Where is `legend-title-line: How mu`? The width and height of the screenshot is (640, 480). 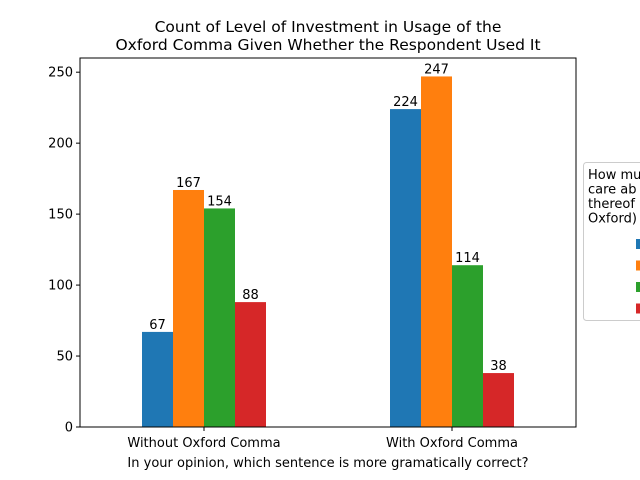 legend-title-line: How mu is located at coordinates (614, 175).